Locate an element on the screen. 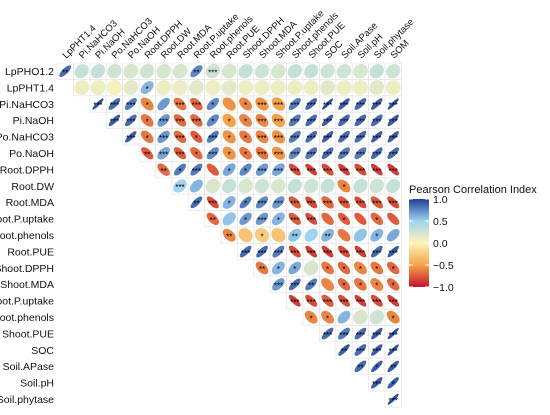 The width and height of the screenshot is (550, 415). row-label: Root.DPPH is located at coordinates (27, 170).